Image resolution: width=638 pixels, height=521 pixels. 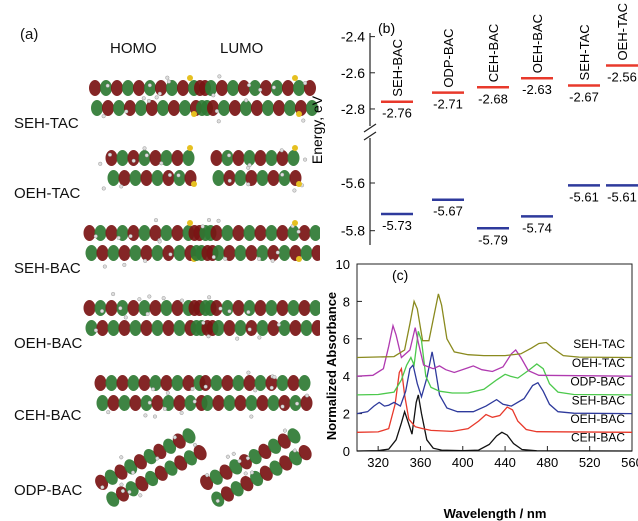 What do you see at coordinates (397, 225) in the screenshot?
I see `homo-value-label: -5.73` at bounding box center [397, 225].